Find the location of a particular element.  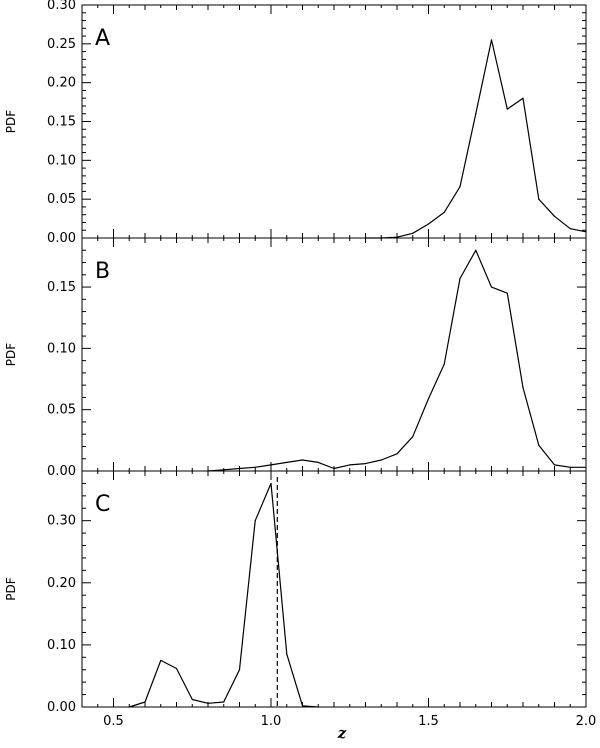

panel-letter: A is located at coordinates (102, 38).